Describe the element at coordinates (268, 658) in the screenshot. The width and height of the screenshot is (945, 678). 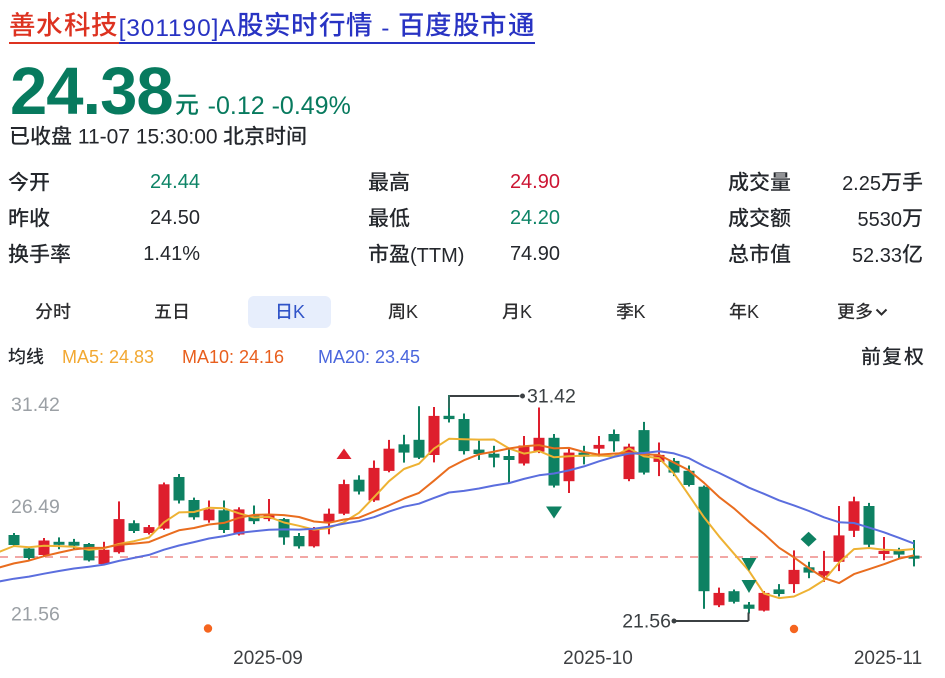
I see `svg-text: 2025-09` at that location.